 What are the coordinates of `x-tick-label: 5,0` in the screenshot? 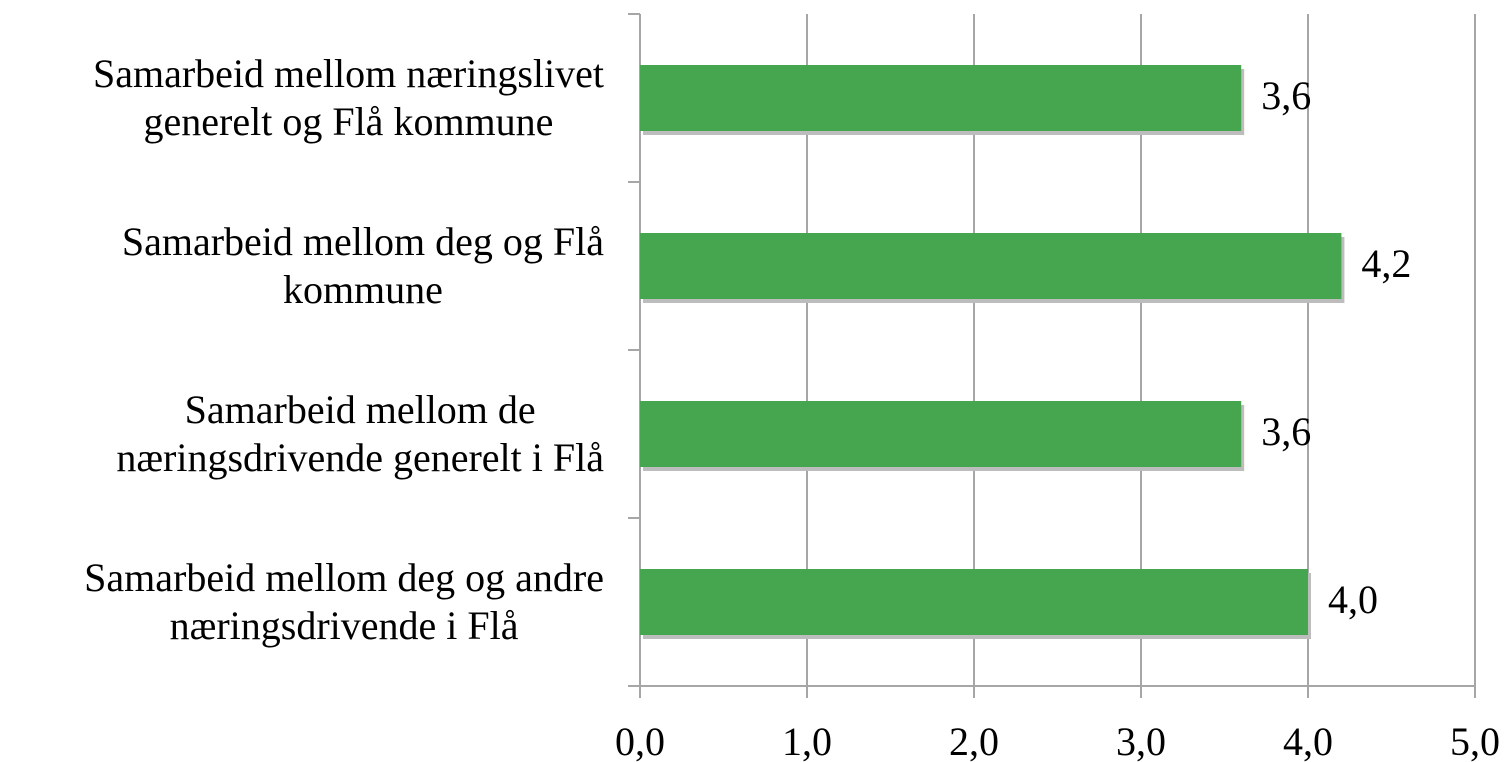 It's located at (1475, 740).